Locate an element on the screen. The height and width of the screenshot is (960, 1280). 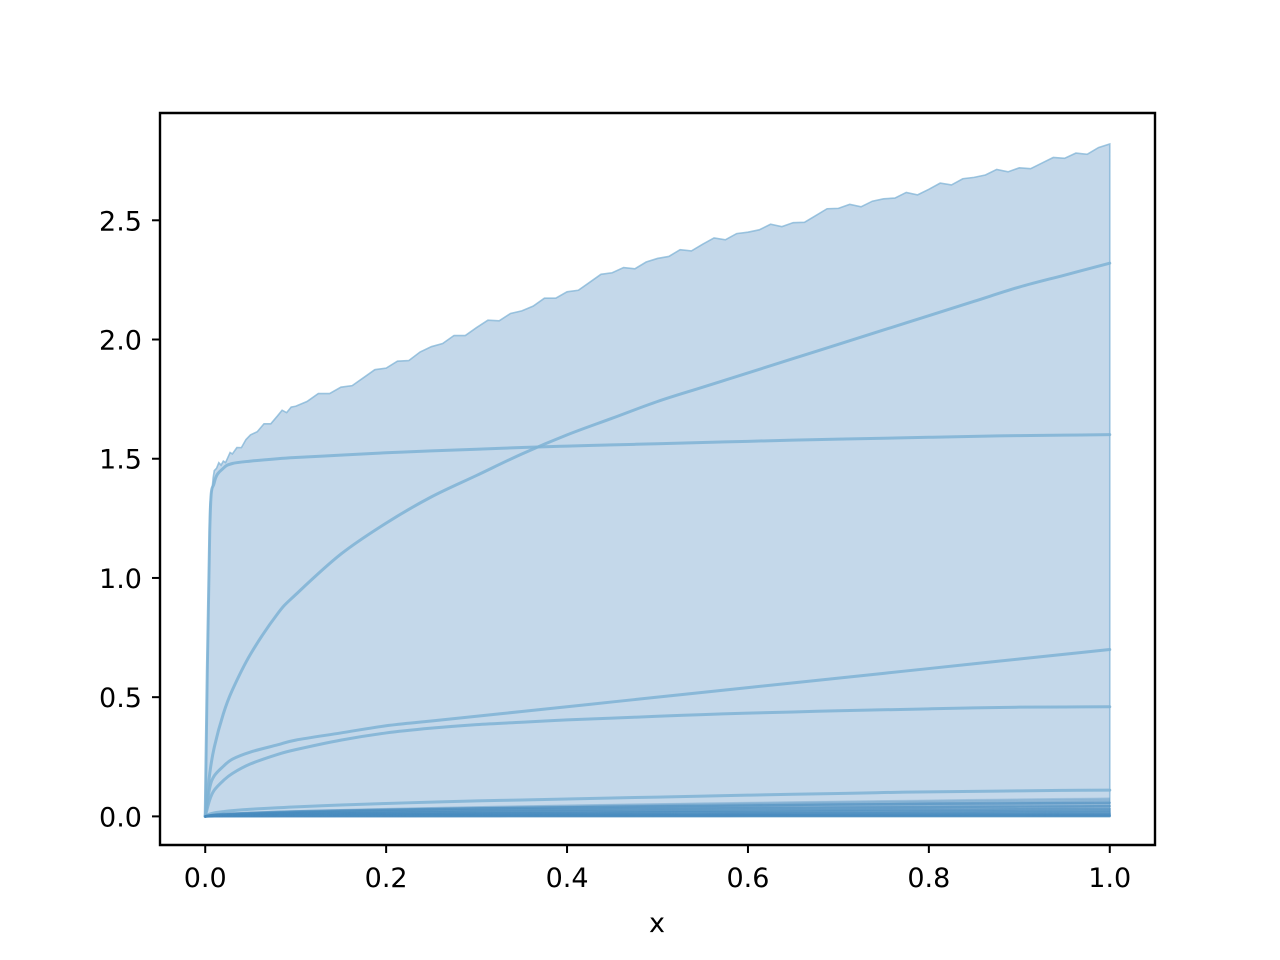
curve-curve-e-slight is located at coordinates (657, 803).